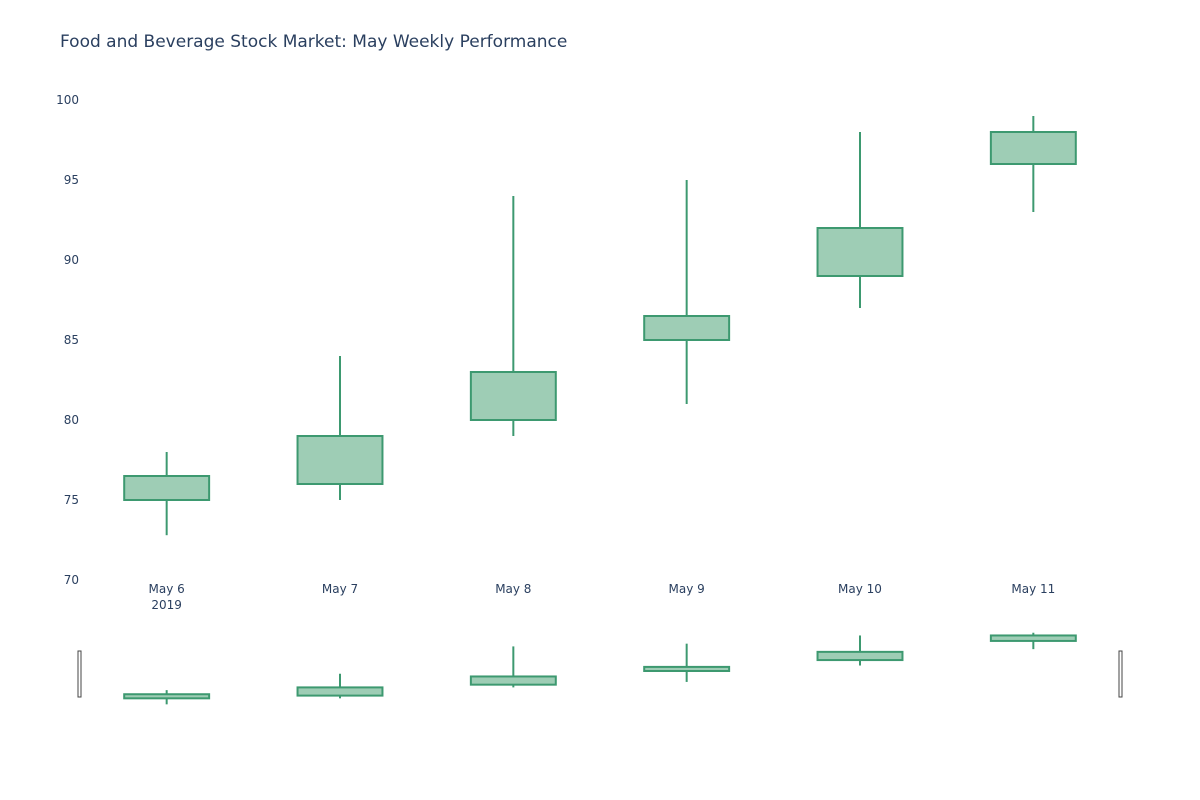 The image size is (1200, 800). Describe the element at coordinates (71, 580) in the screenshot. I see `y-tick-label: 70` at that location.